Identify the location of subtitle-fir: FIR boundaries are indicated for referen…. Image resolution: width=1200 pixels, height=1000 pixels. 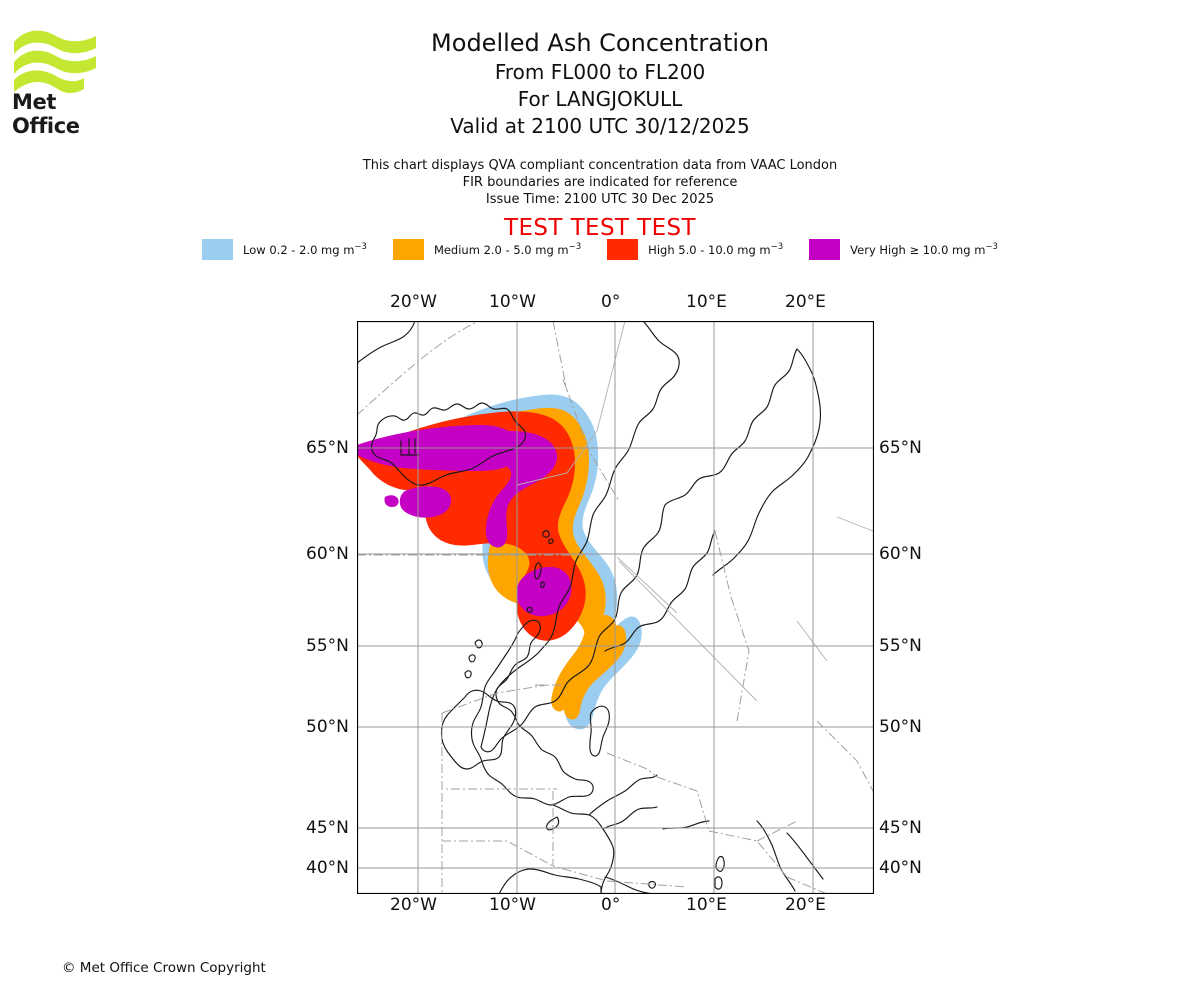
(600, 182).